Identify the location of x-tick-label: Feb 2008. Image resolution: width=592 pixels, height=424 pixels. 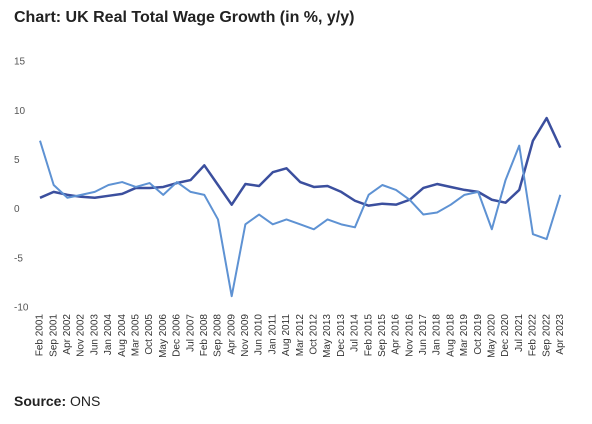
(204, 335).